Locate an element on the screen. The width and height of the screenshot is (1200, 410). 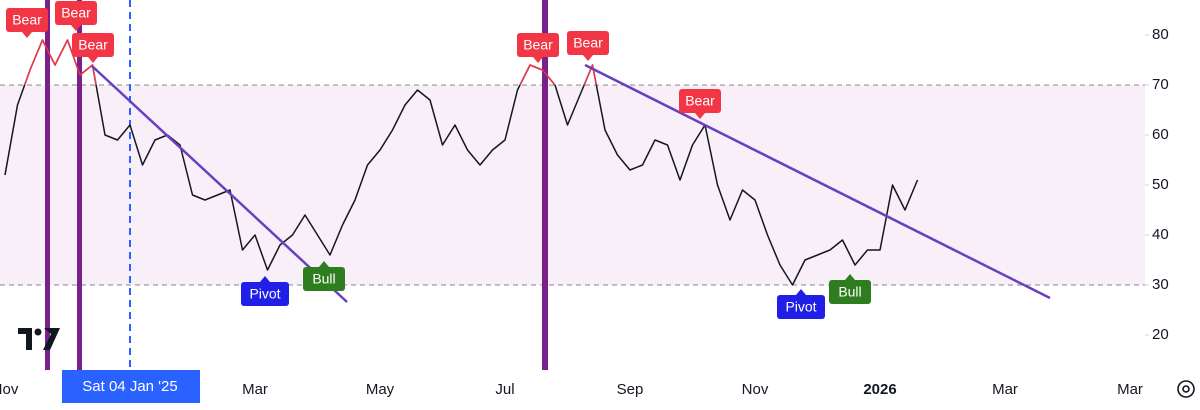
settings-core is located at coordinates (1186, 389).